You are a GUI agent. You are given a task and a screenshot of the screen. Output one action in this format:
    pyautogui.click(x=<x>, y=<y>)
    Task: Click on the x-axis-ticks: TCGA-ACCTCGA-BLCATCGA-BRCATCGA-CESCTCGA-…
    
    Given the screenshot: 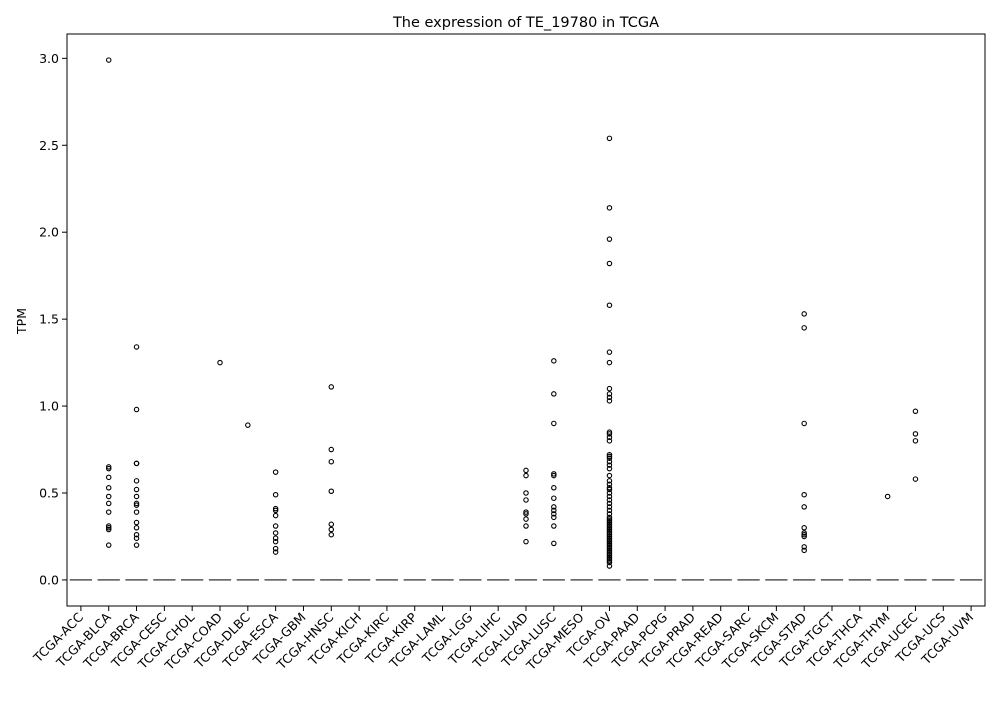 What is the action you would take?
    pyautogui.click(x=503, y=640)
    